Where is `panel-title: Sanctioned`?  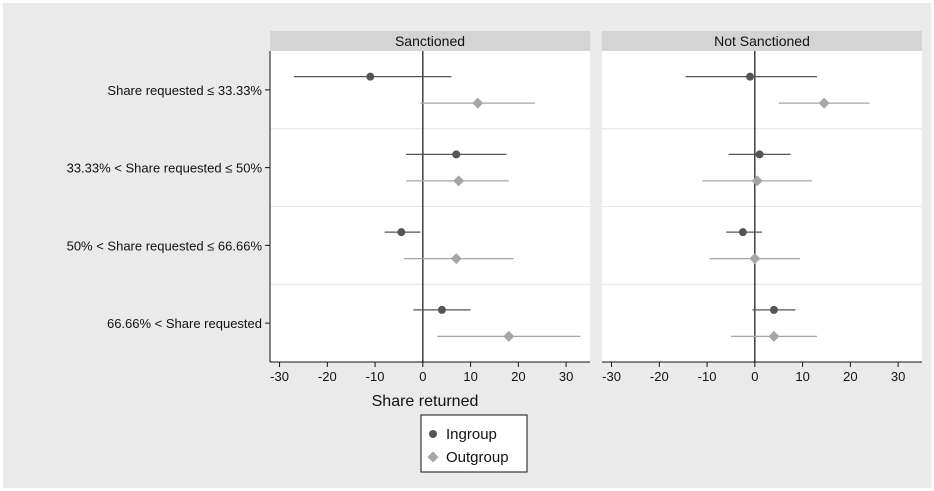
panel-title: Sanctioned is located at coordinates (430, 41).